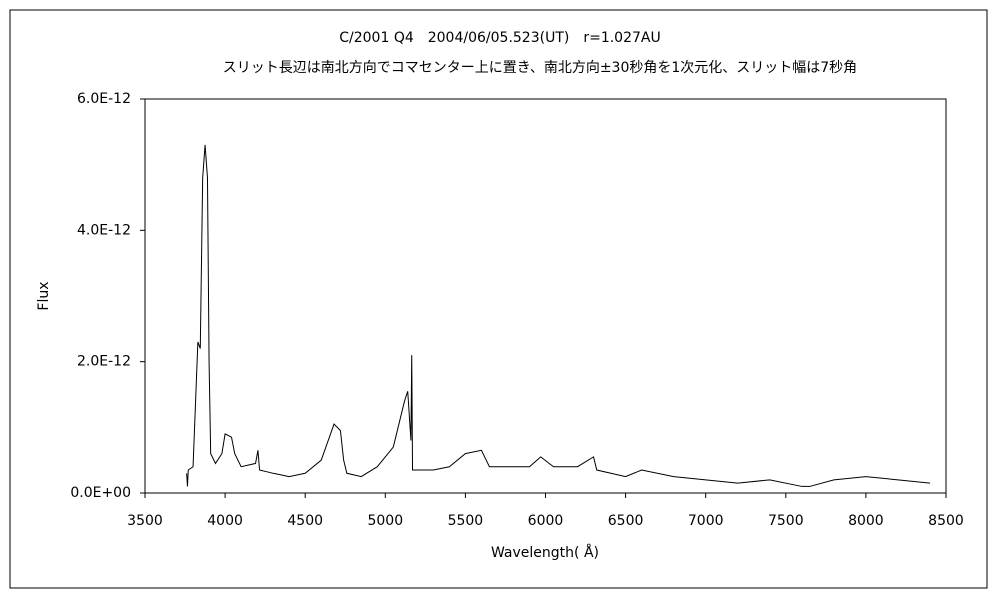 This screenshot has height=600, width=1000. Describe the element at coordinates (385, 521) in the screenshot. I see `x-tick-label: 5000` at that location.